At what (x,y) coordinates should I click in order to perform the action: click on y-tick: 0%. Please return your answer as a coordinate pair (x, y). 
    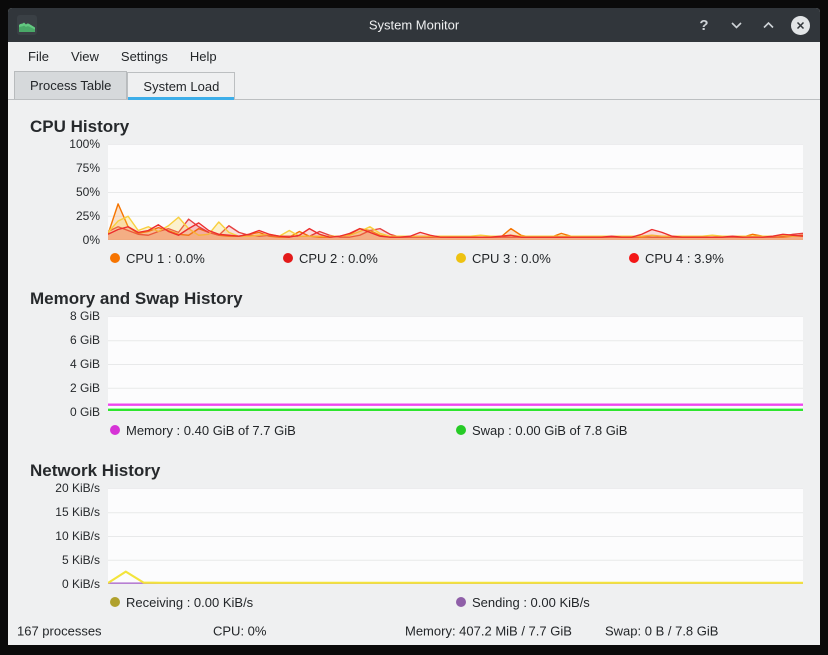
    Looking at the image, I should click on (91, 240).